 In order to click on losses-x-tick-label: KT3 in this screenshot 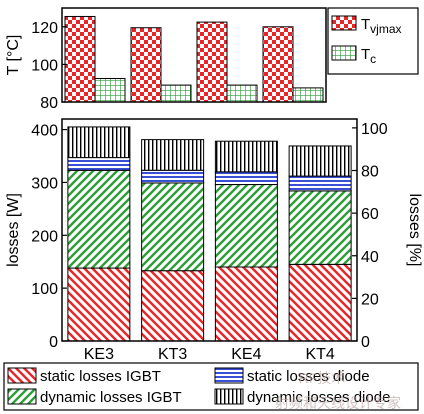, I will do `click(172, 354)`.